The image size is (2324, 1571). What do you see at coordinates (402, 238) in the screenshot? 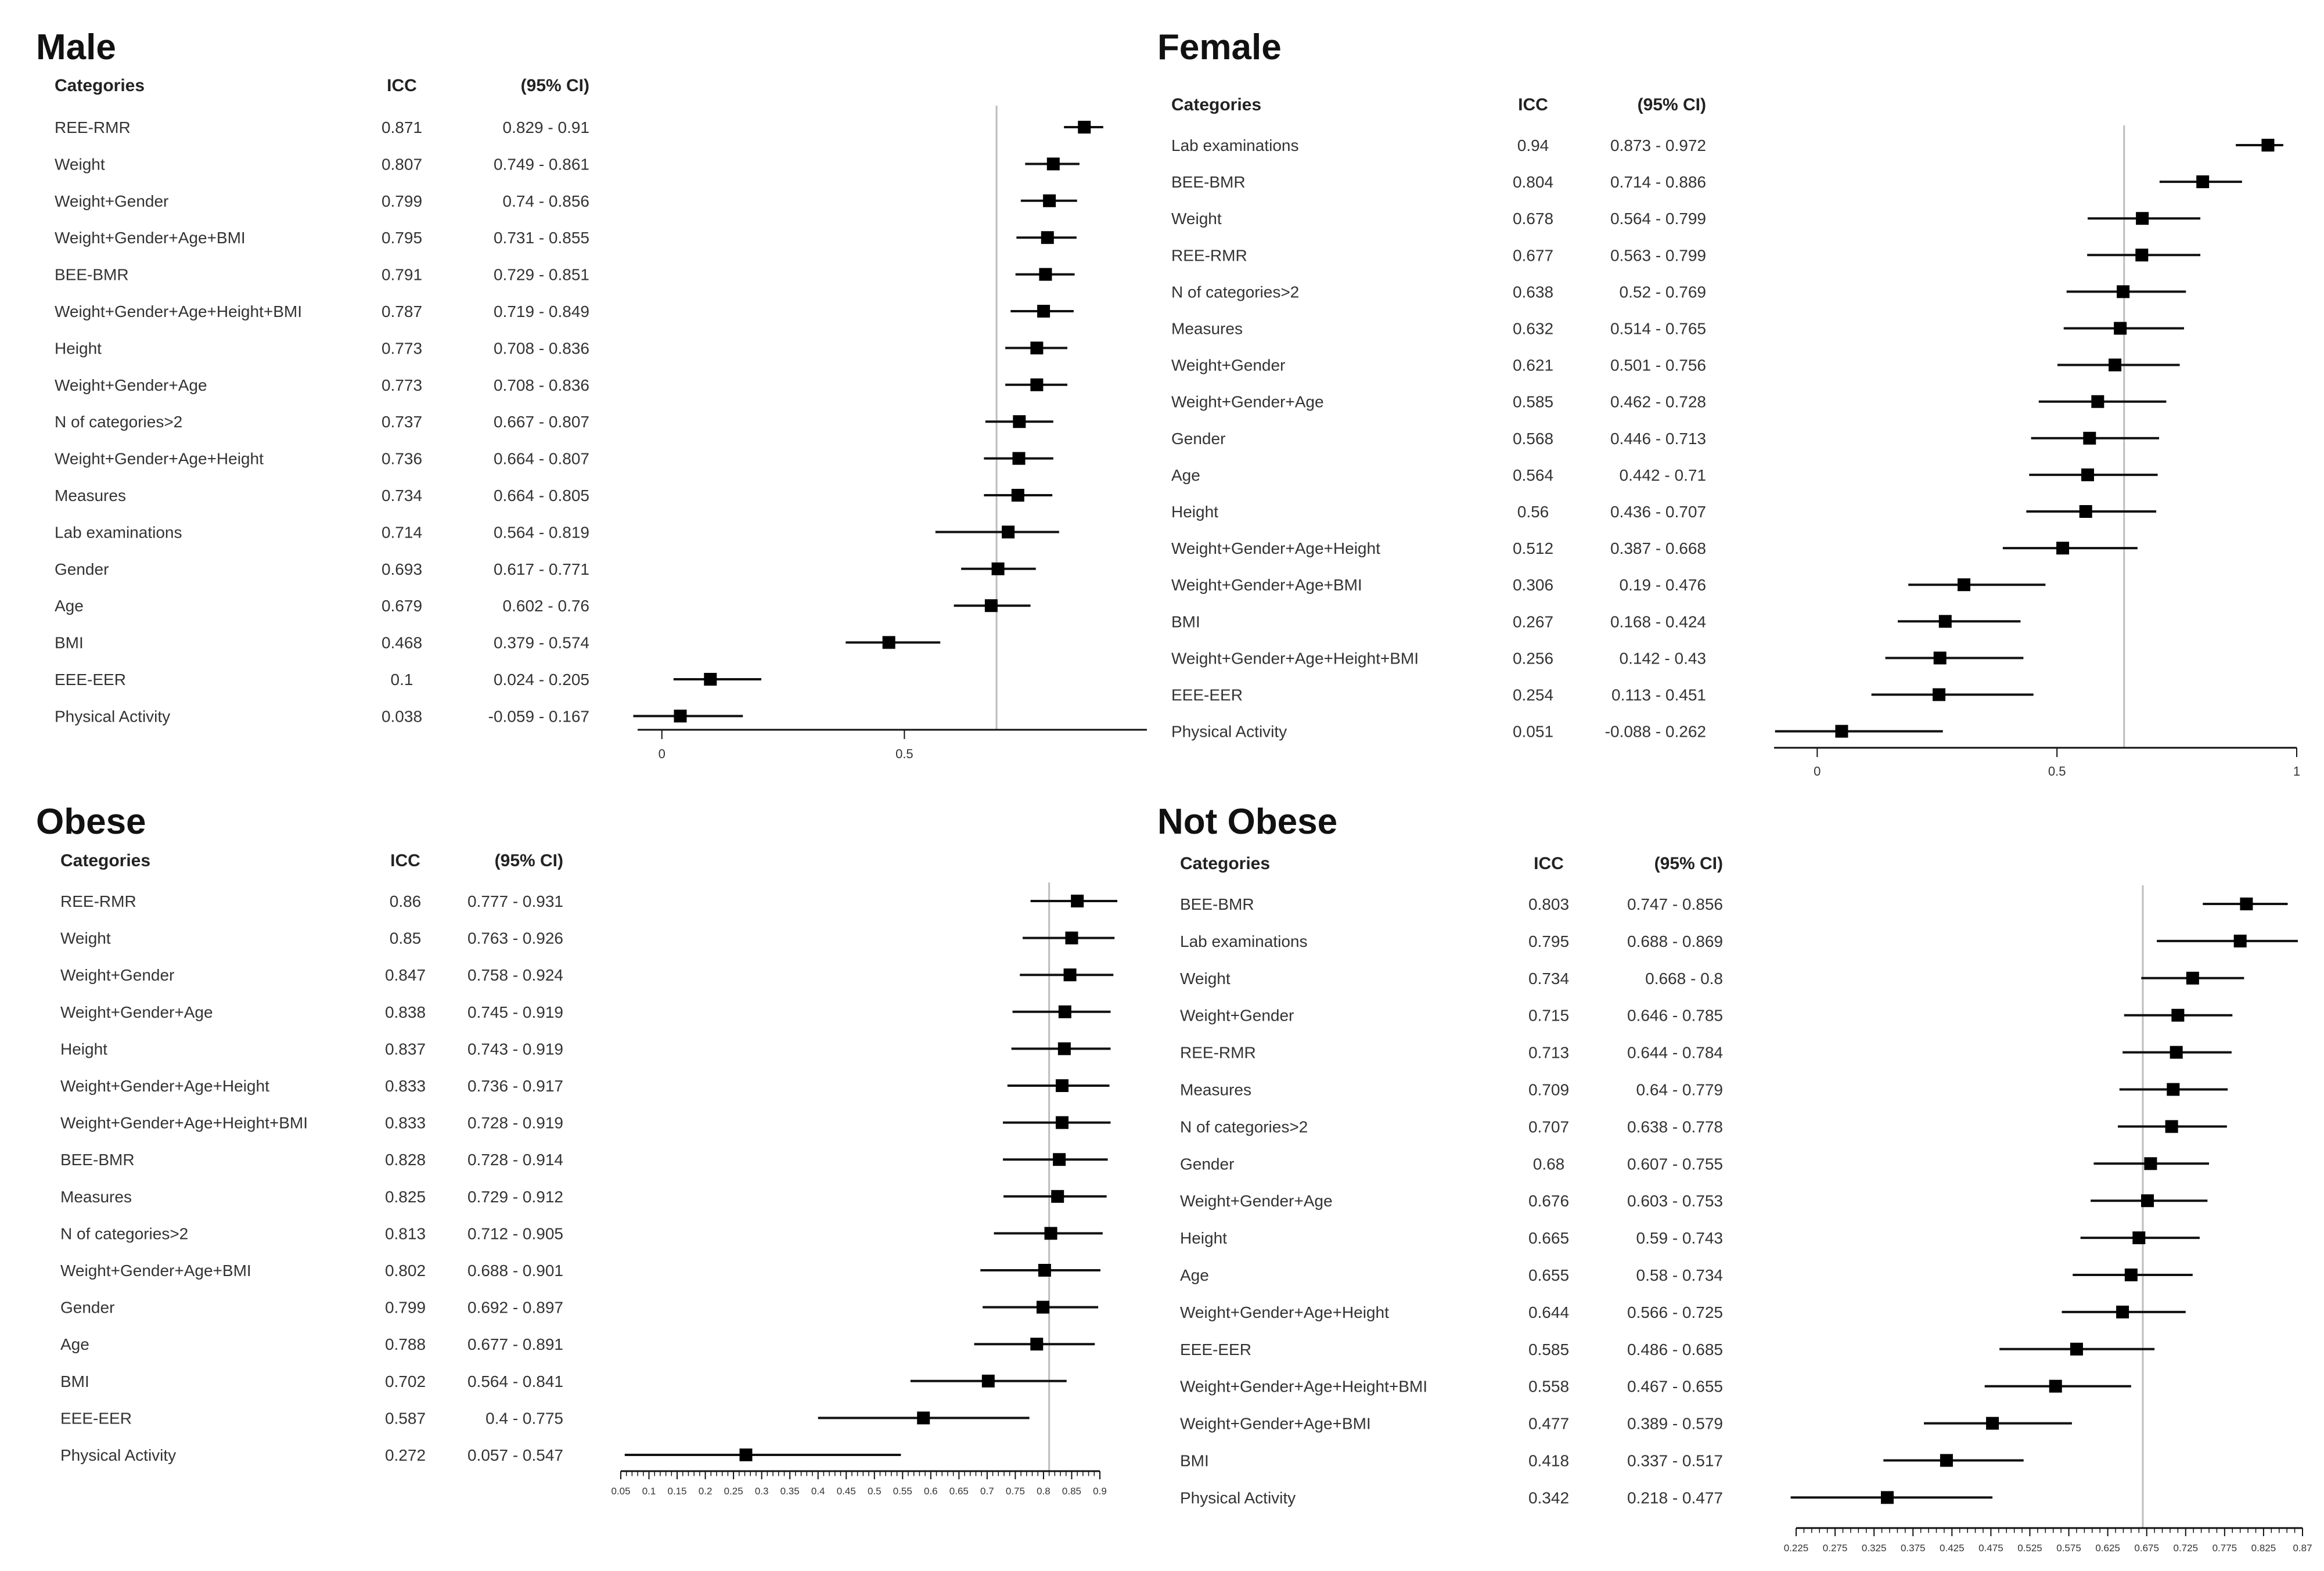
I see `row-icc: 0.795` at bounding box center [402, 238].